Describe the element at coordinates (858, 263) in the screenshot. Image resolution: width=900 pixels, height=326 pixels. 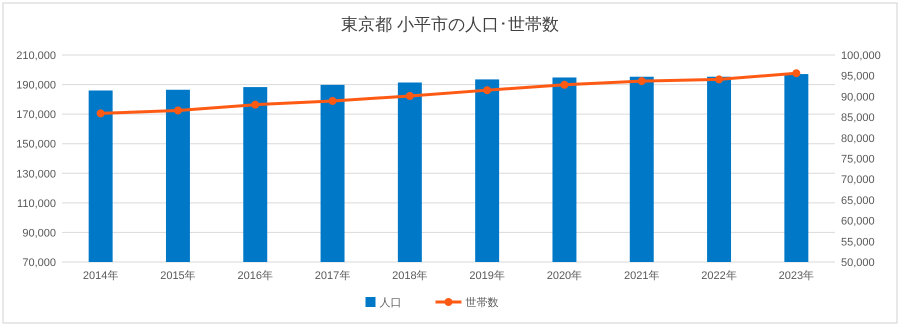
I see `y2-tick-label: 50,000` at that location.